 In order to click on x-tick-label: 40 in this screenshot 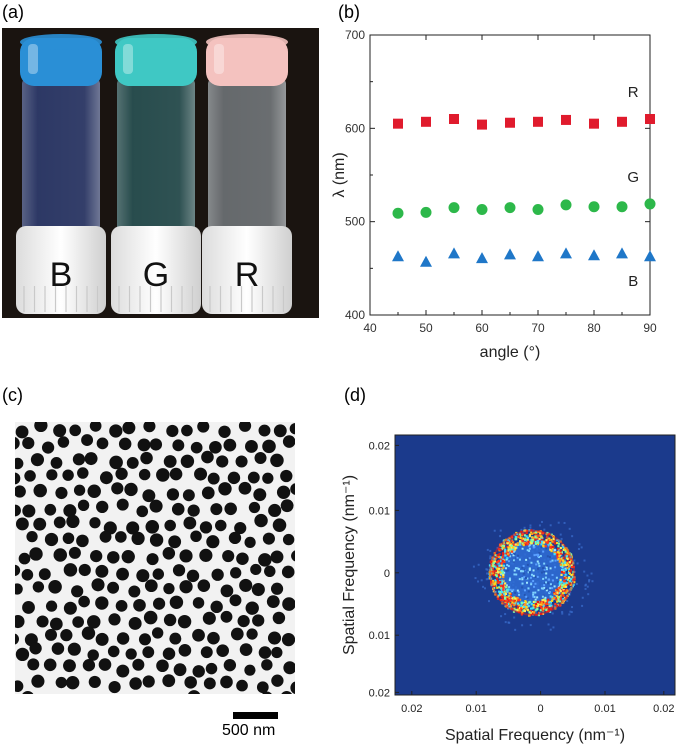, I will do `click(370, 328)`.